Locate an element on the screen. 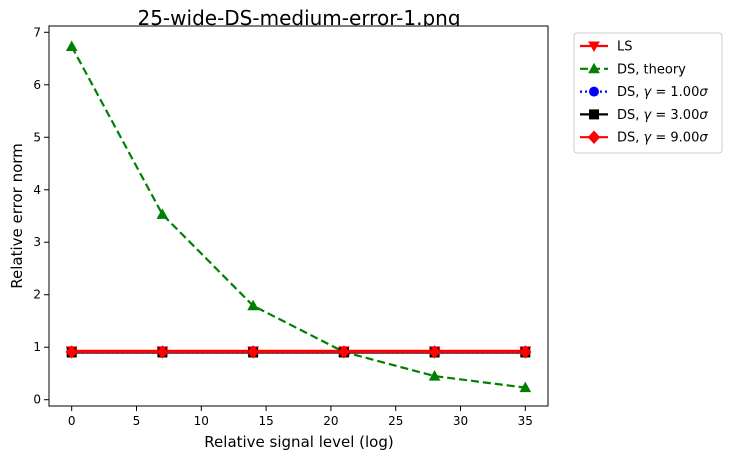 The image size is (731, 461). y-tick-label: 6 is located at coordinates (37, 85).